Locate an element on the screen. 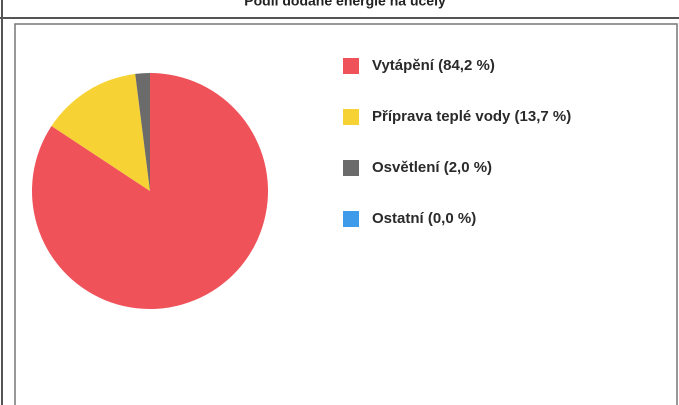 The height and width of the screenshot is (405, 679). legend-label: Vytápění (84,2 %) is located at coordinates (433, 65).